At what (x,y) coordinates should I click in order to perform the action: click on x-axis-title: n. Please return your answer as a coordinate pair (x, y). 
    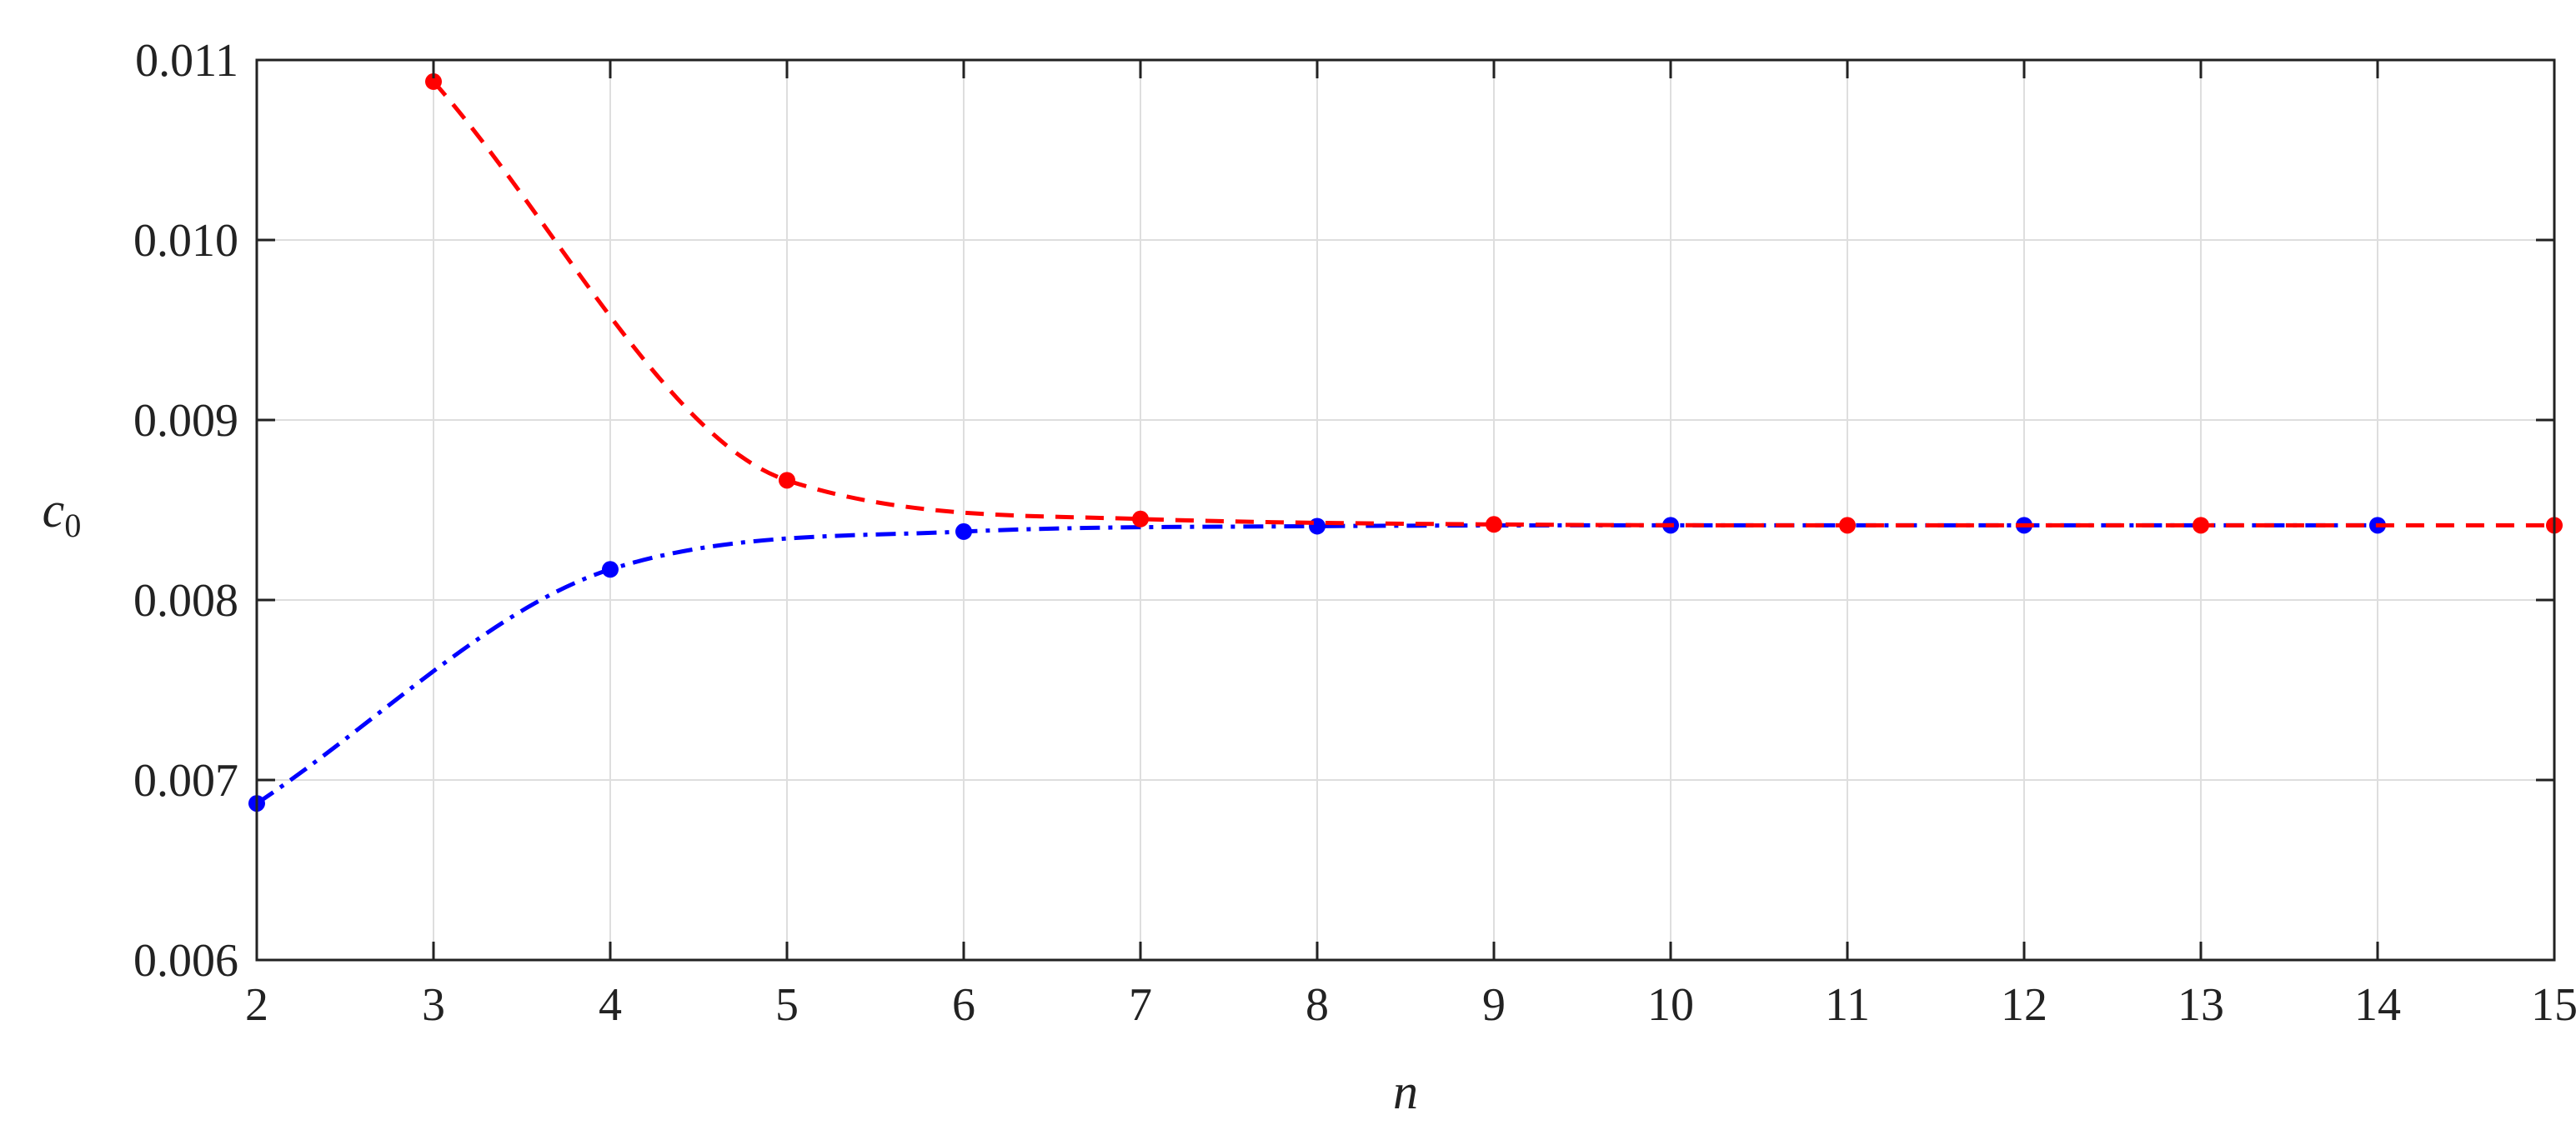
    Looking at the image, I should click on (1405, 1091).